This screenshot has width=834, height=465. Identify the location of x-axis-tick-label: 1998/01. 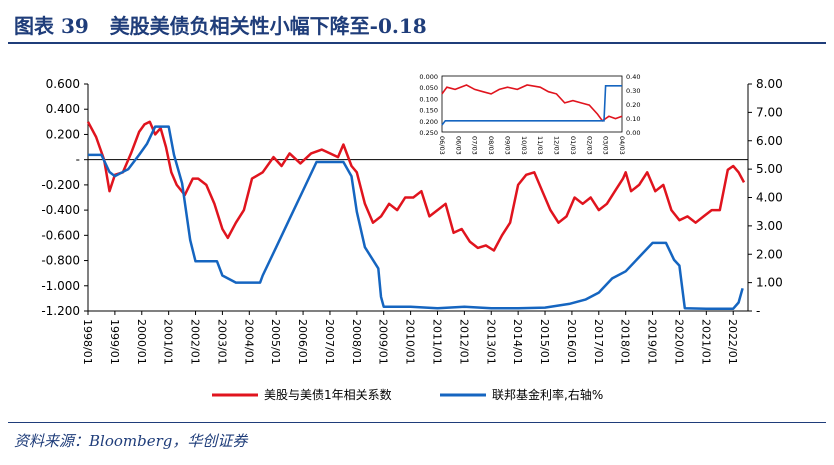
(87, 342).